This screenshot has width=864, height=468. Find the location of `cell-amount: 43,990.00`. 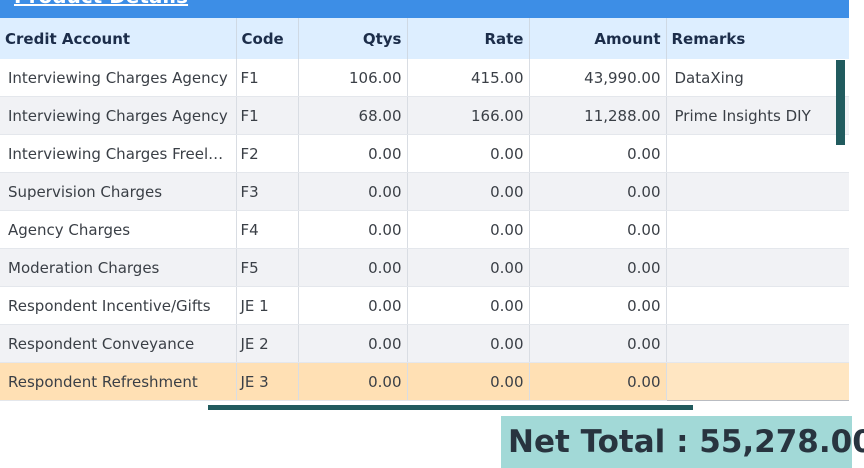

cell-amount: 43,990.00 is located at coordinates (598, 78).